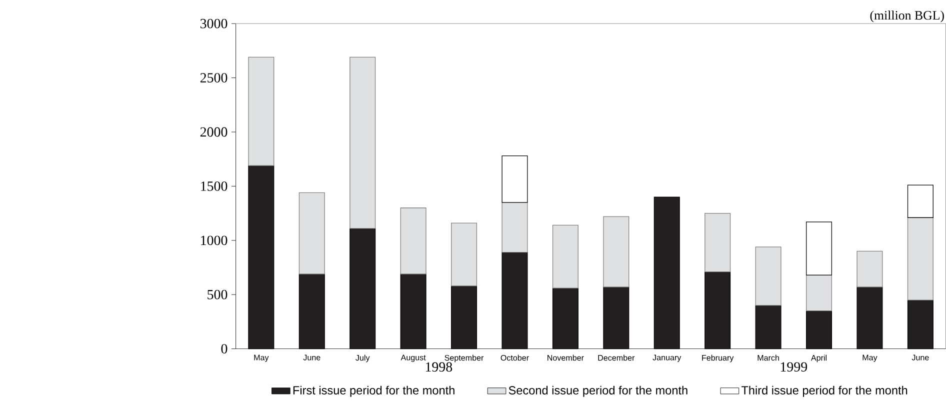 This screenshot has height=405, width=946. What do you see at coordinates (464, 358) in the screenshot?
I see `x-tick-label: September` at bounding box center [464, 358].